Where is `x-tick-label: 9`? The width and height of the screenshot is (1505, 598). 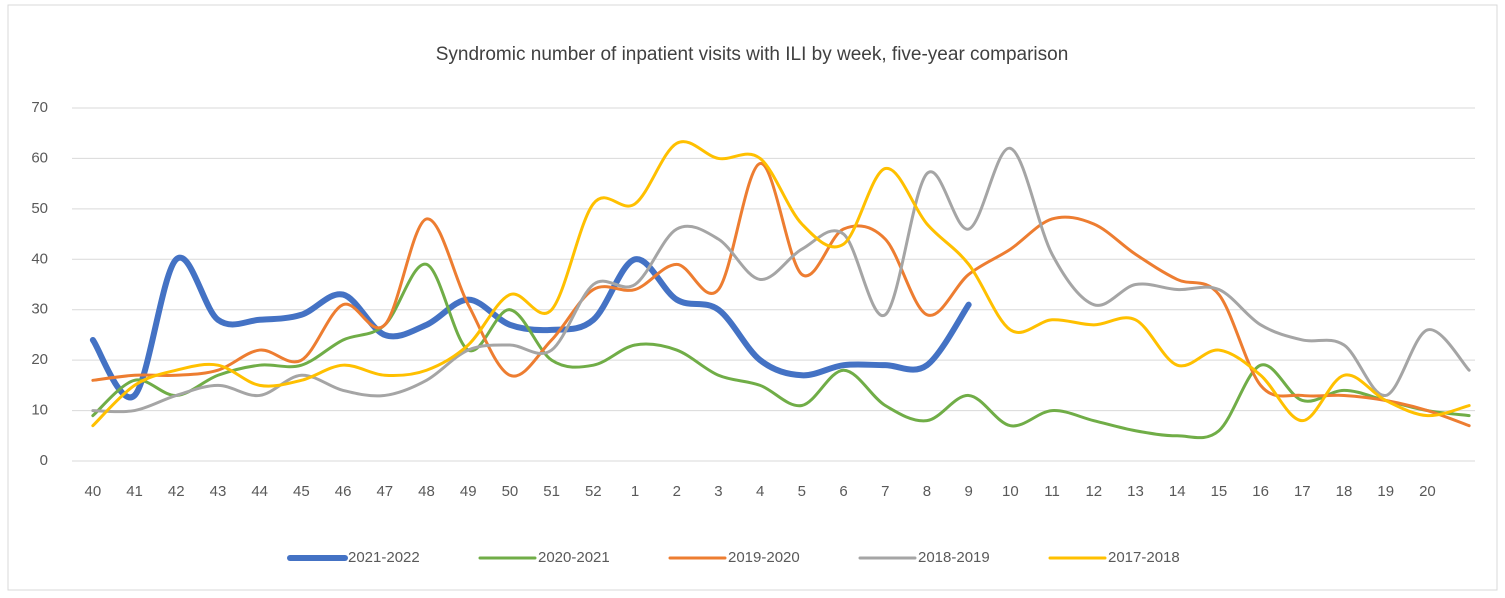 x-tick-label: 9 is located at coordinates (969, 491).